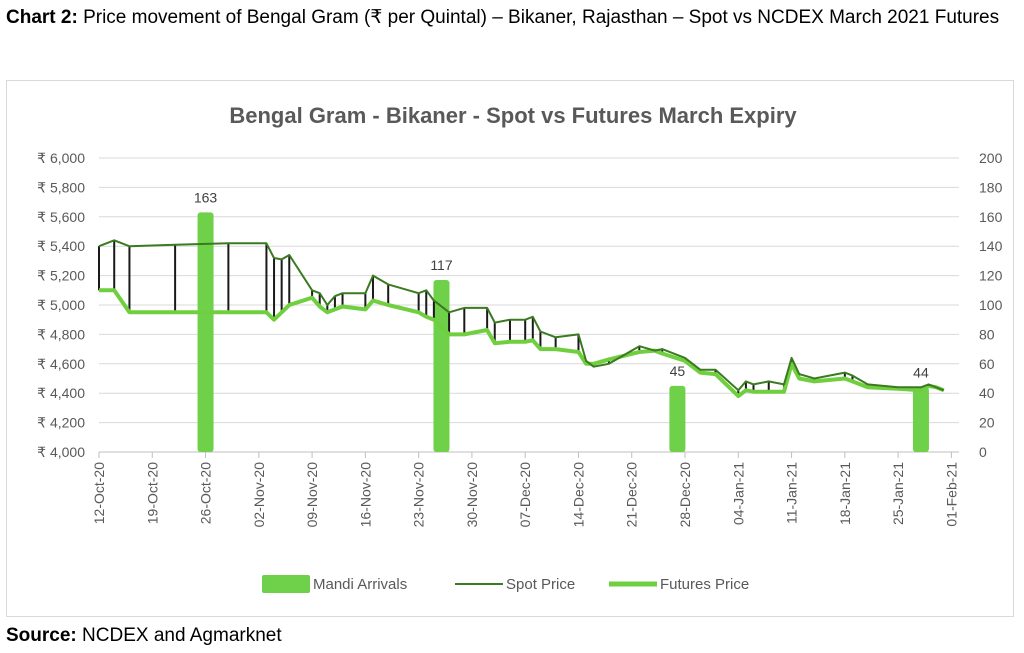  I want to click on left-tick-label: ₹ 5,200, so click(61, 276).